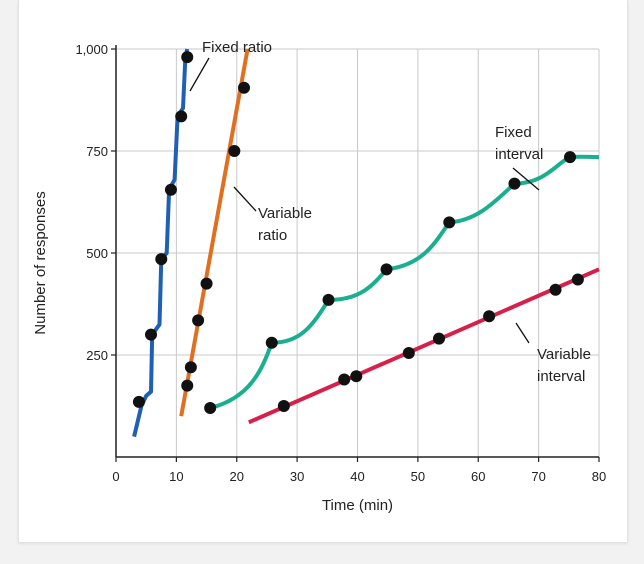  I want to click on series-line-fixed-ratio, so click(161, 243).